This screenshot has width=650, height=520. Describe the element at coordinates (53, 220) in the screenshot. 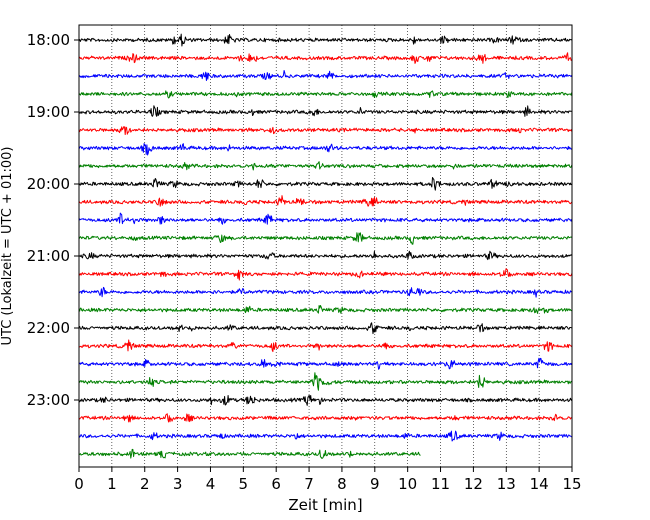

I see `y-axis-ticks: 18:00 19:00 20:00 21:00 22:00 23:00` at that location.